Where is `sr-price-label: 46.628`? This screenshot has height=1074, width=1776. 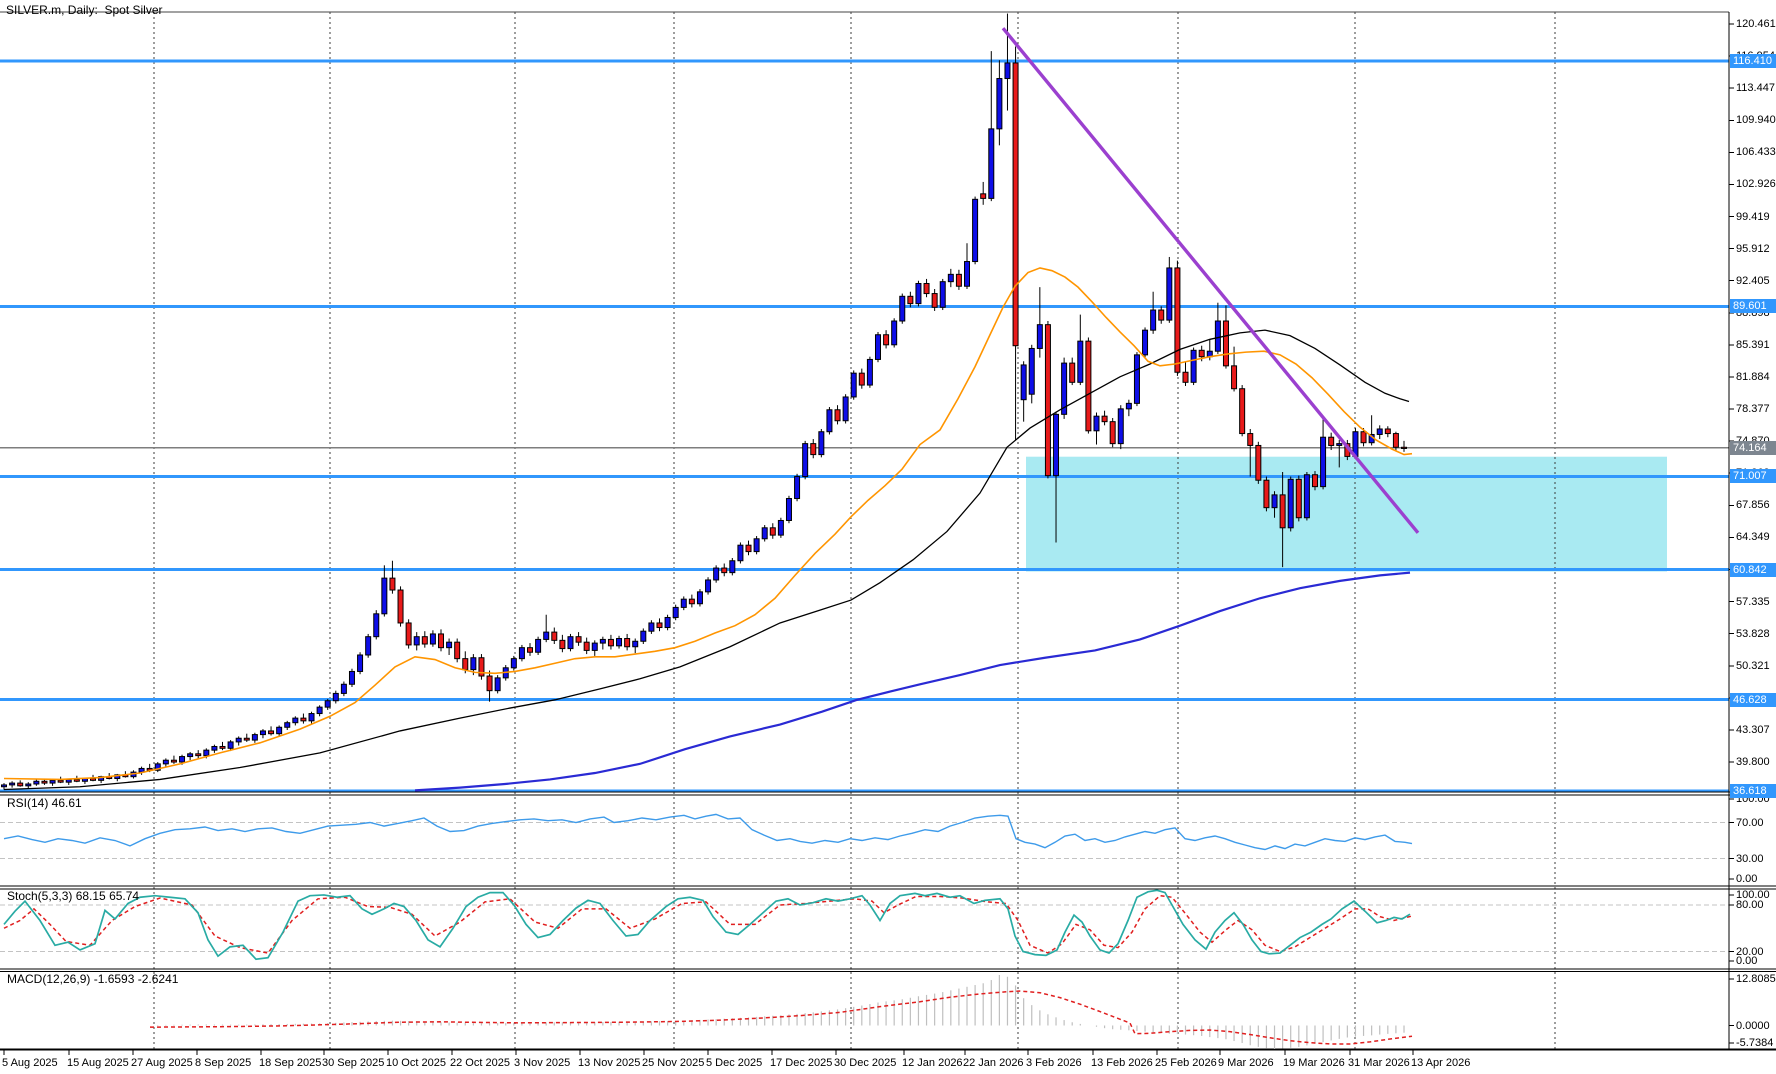
sr-price-label: 46.628 is located at coordinates (1753, 699).